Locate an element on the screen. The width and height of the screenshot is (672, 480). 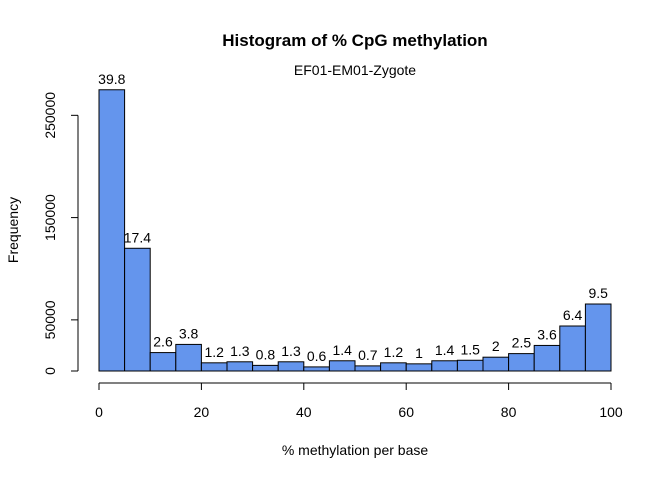
y-tick-label: 0 is located at coordinates (50, 371).